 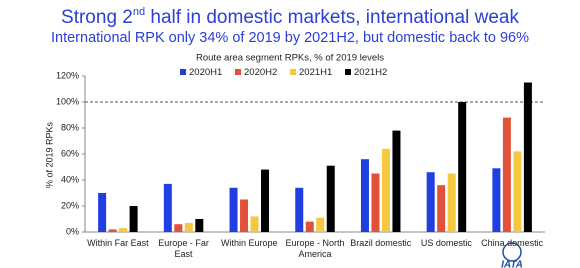 What do you see at coordinates (67, 101) in the screenshot?
I see `y-tick-label: 100%` at bounding box center [67, 101].